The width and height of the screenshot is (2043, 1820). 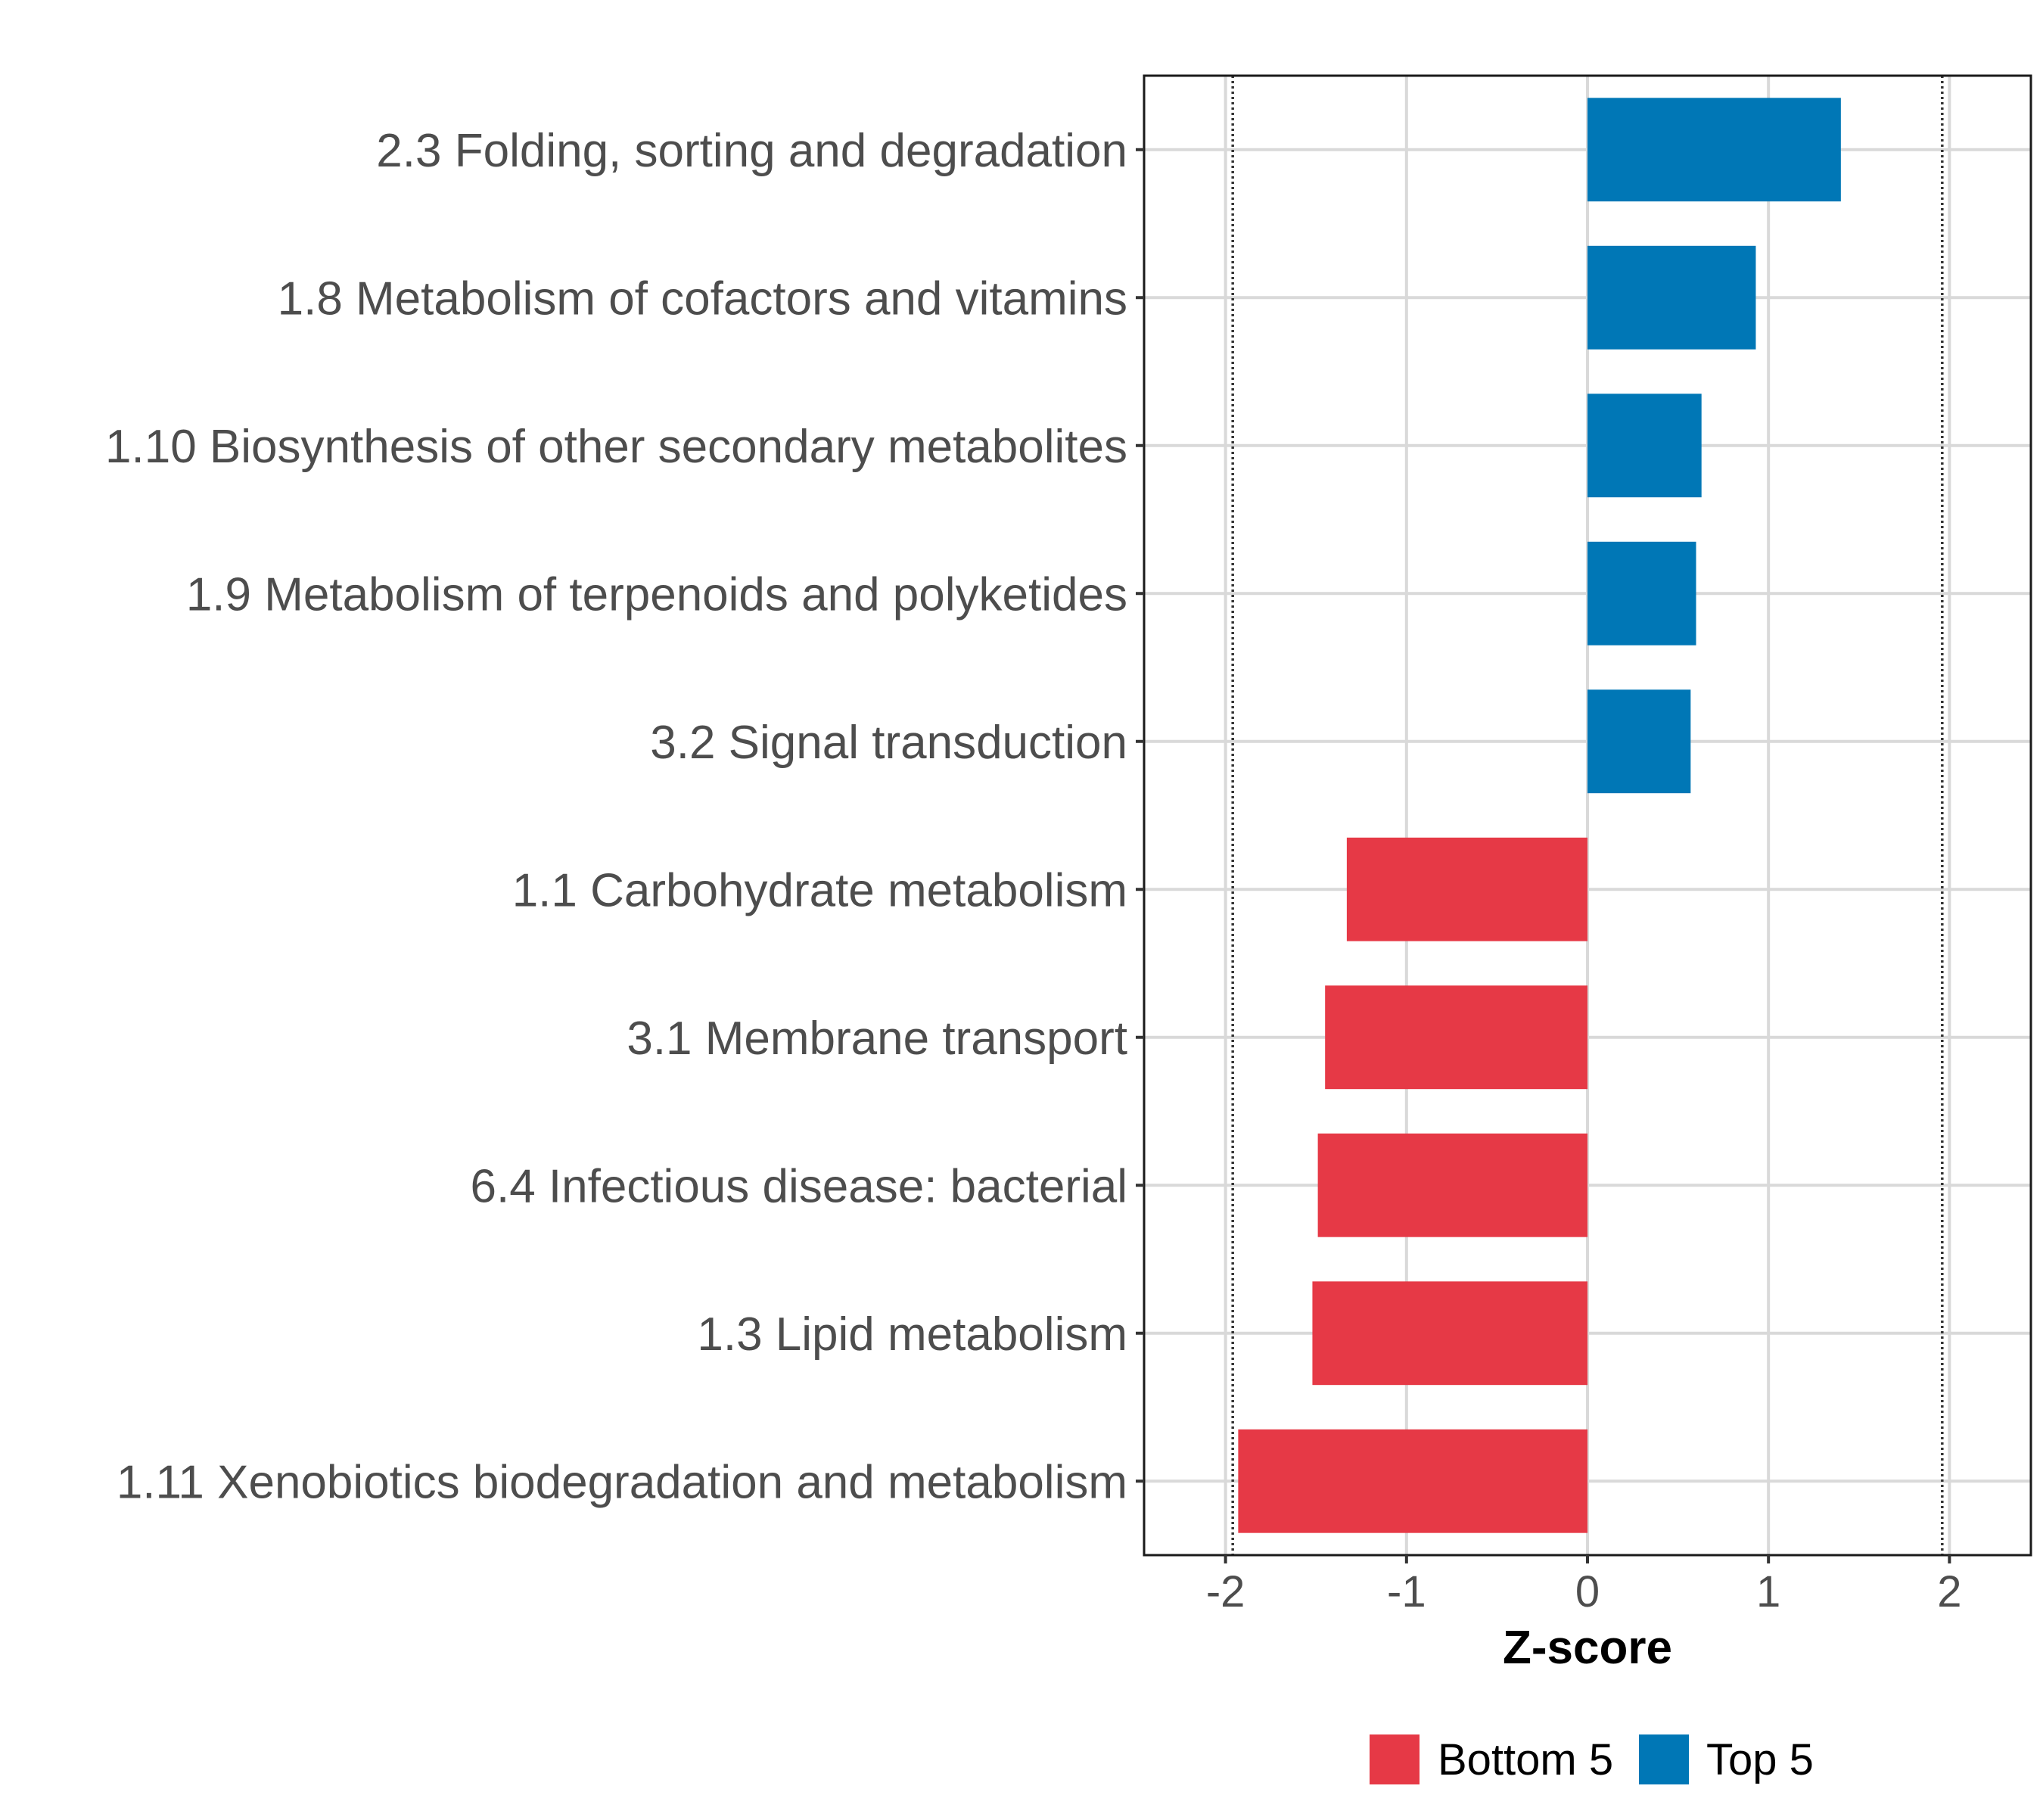 What do you see at coordinates (1407, 1592) in the screenshot?
I see `x-tick-label: -1` at bounding box center [1407, 1592].